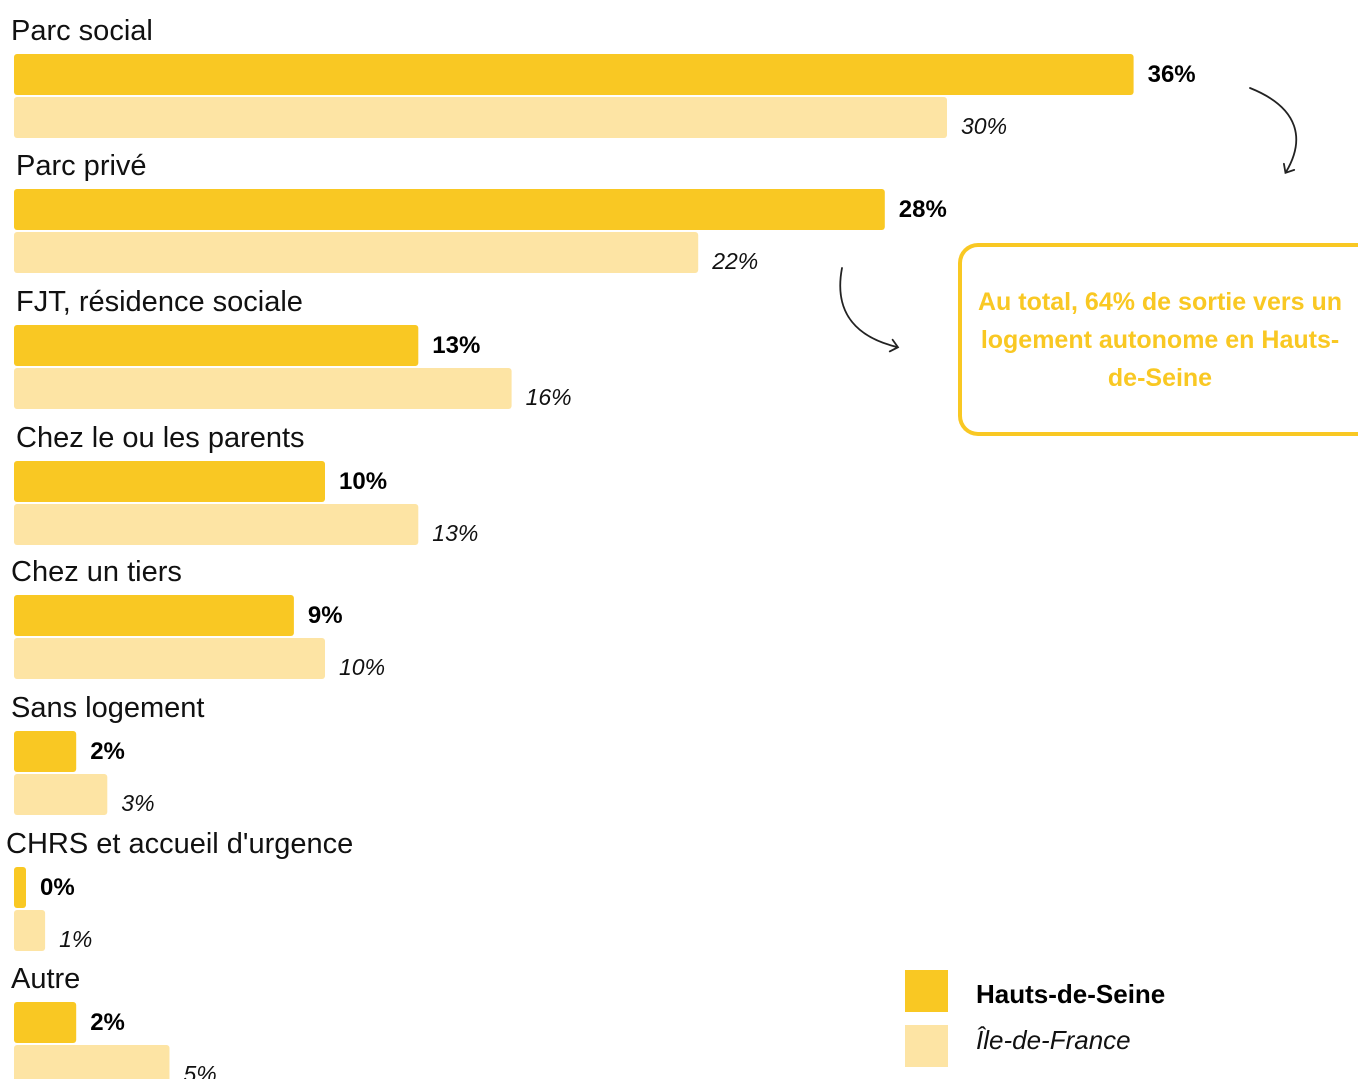 Image resolution: width=1358 pixels, height=1079 pixels. I want to click on value-label-hauts-de-seine-chez-un-tiers: 9%, so click(325, 615).